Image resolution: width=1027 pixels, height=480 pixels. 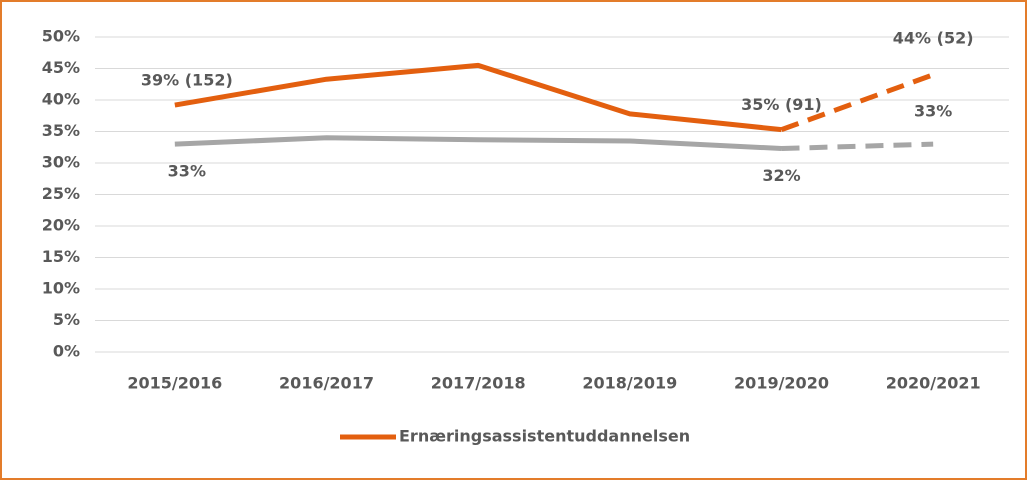 What do you see at coordinates (781, 383) in the screenshot?
I see `x-tick-label: 2019/2020` at bounding box center [781, 383].